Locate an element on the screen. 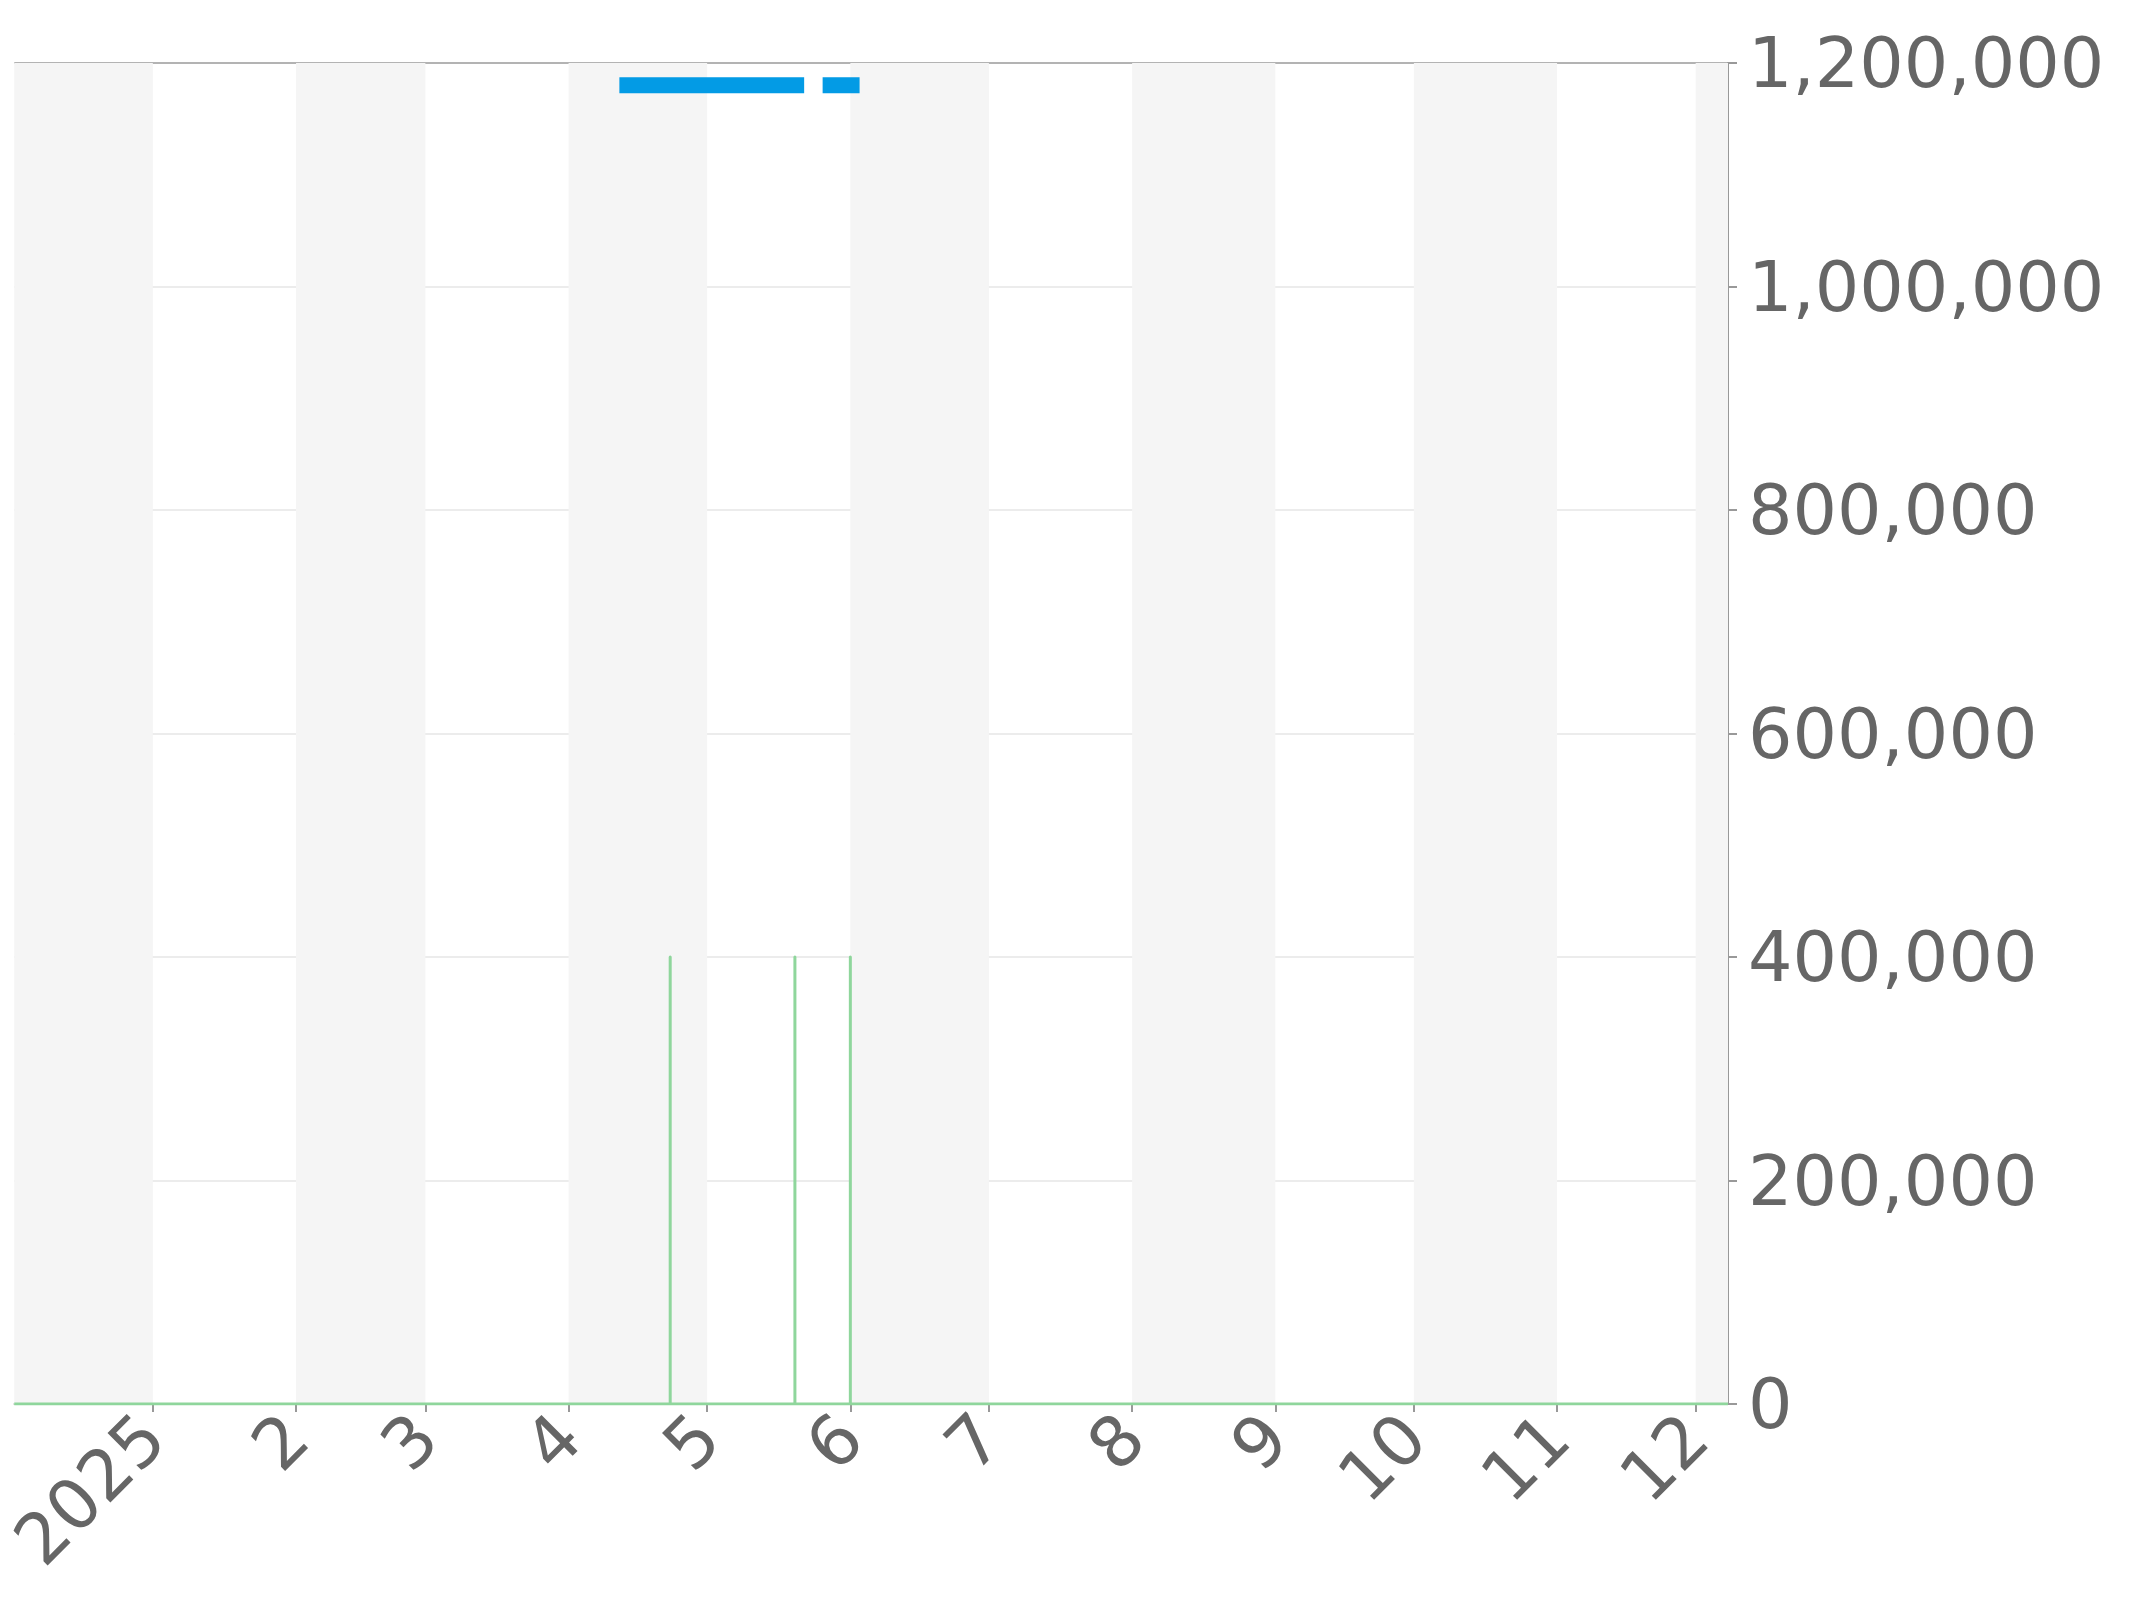  x-tick-label: 11 is located at coordinates (1526, 1457).